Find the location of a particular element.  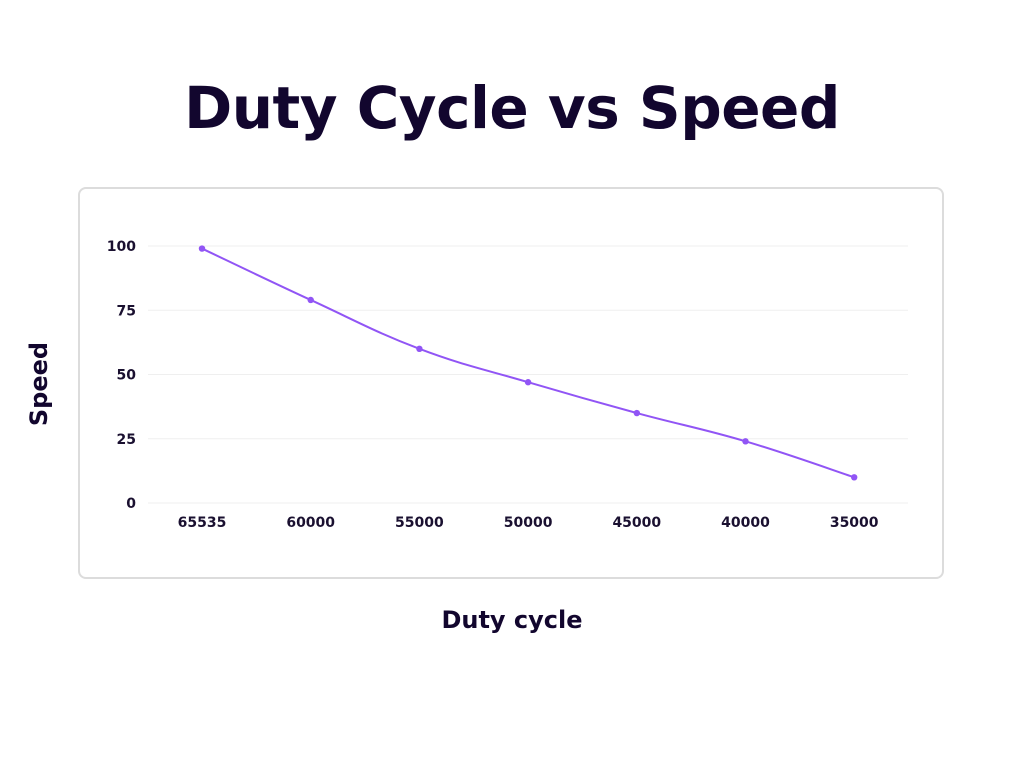

y-tick-label: 0 is located at coordinates (131, 504).